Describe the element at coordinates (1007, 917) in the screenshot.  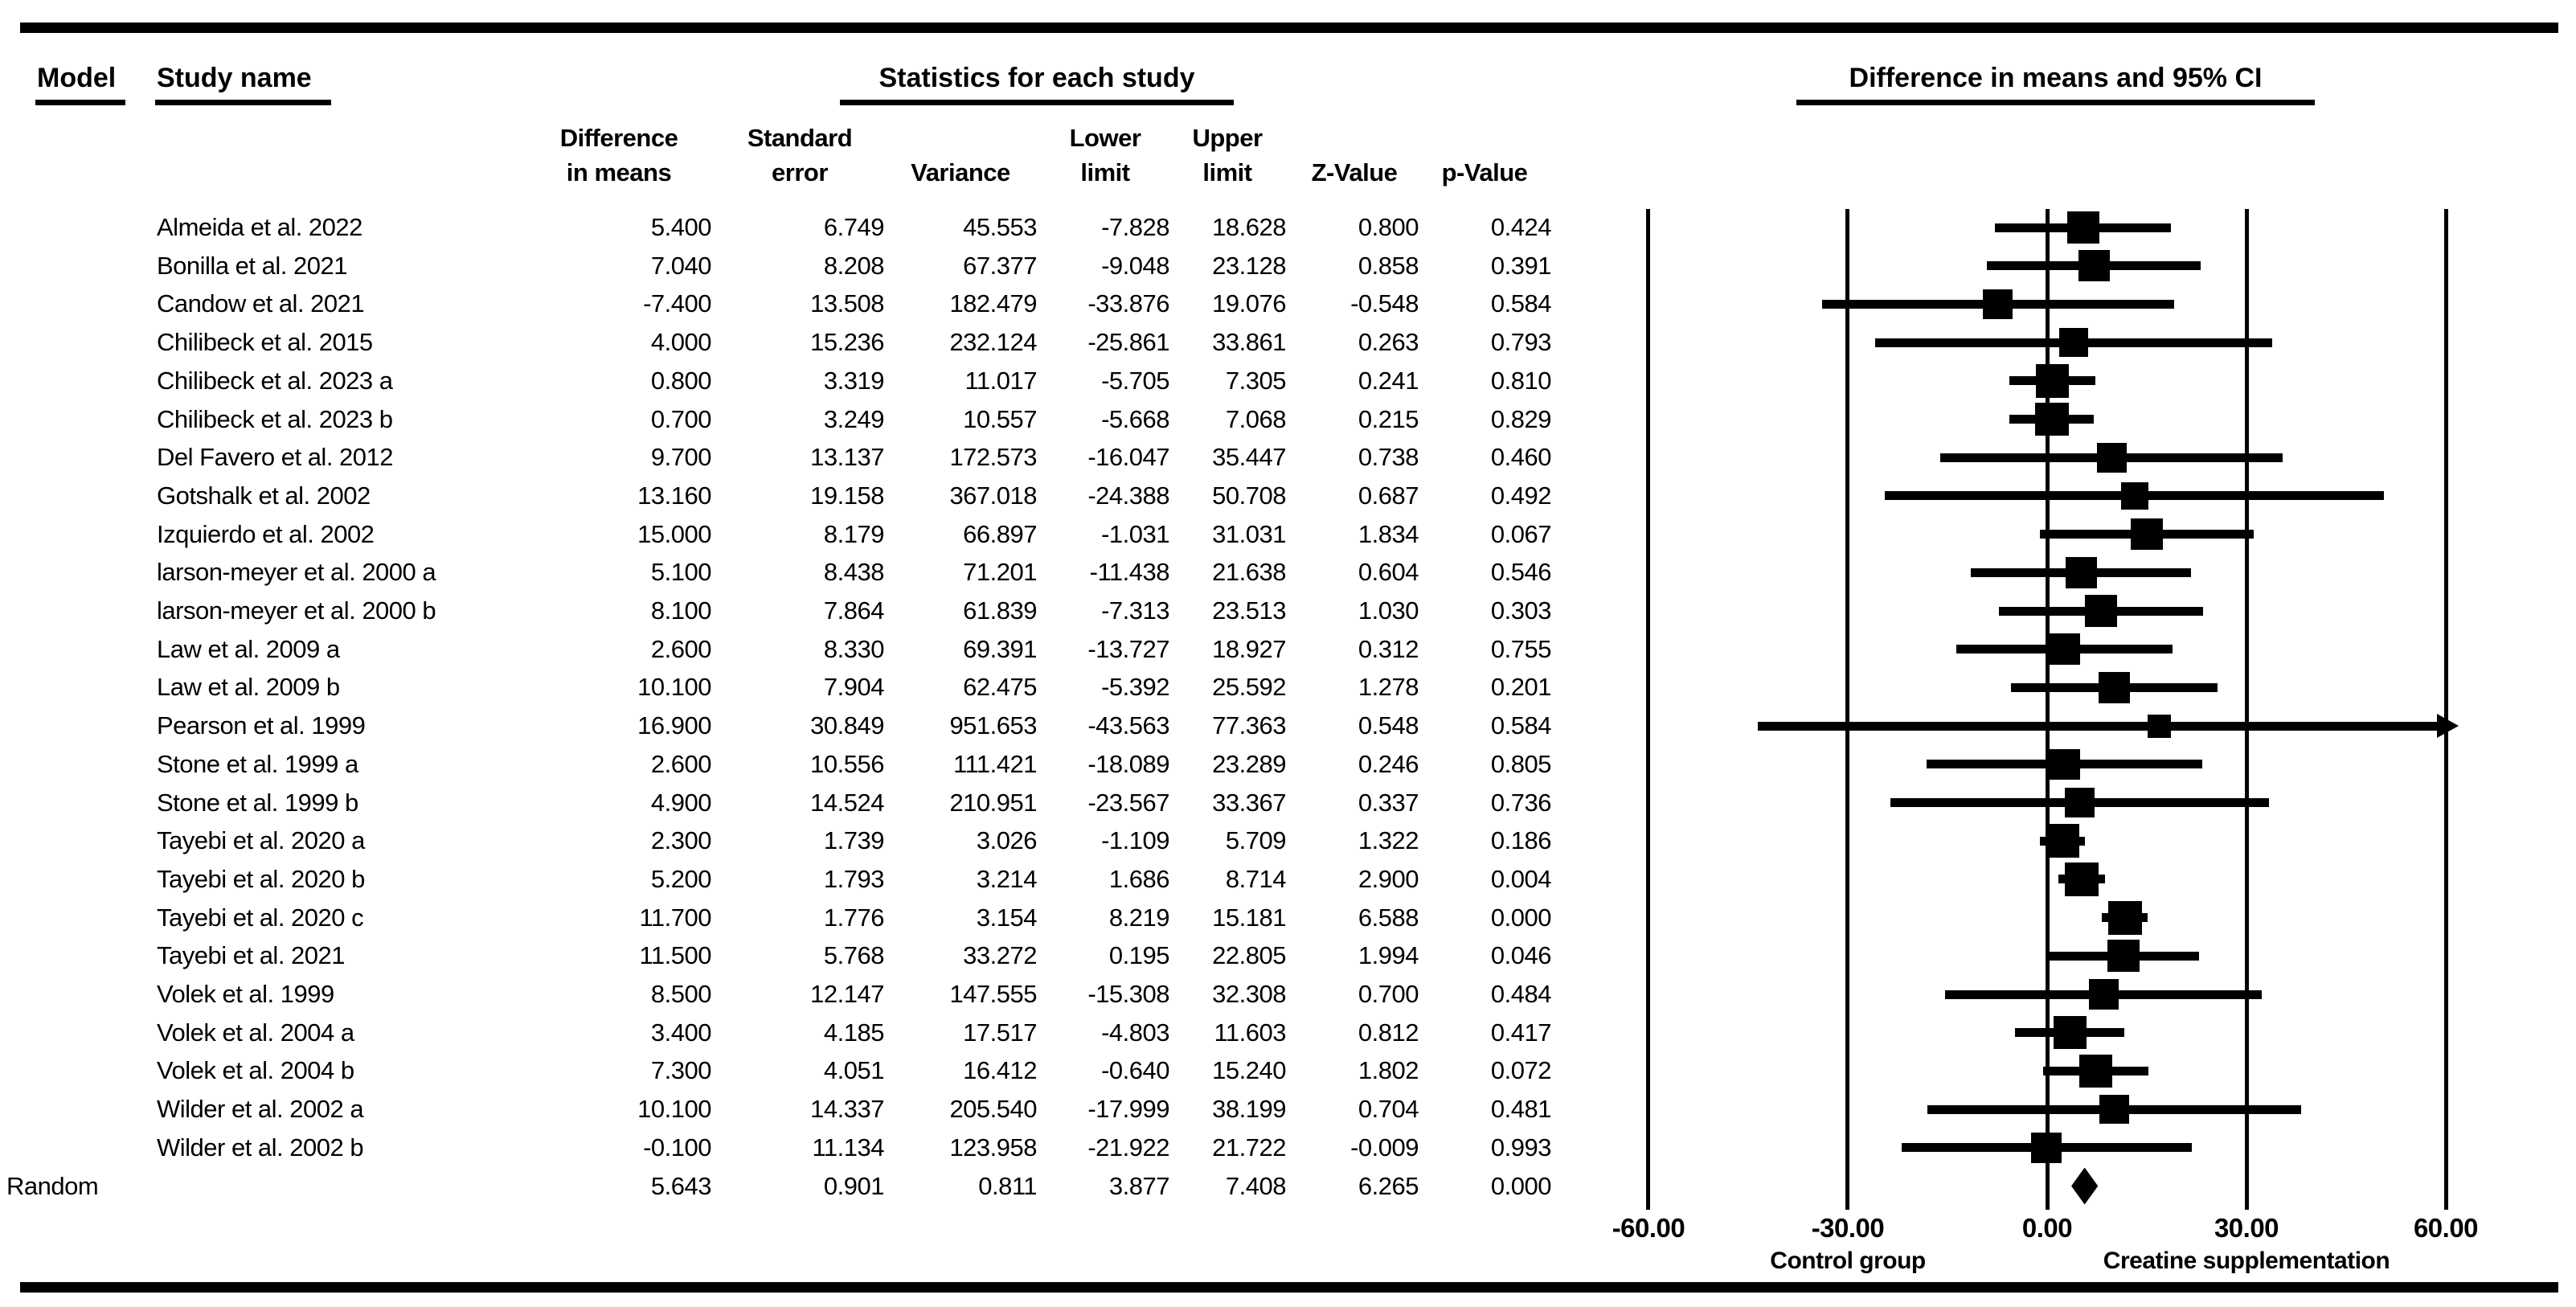
I see `stat-value: 3.154` at that location.